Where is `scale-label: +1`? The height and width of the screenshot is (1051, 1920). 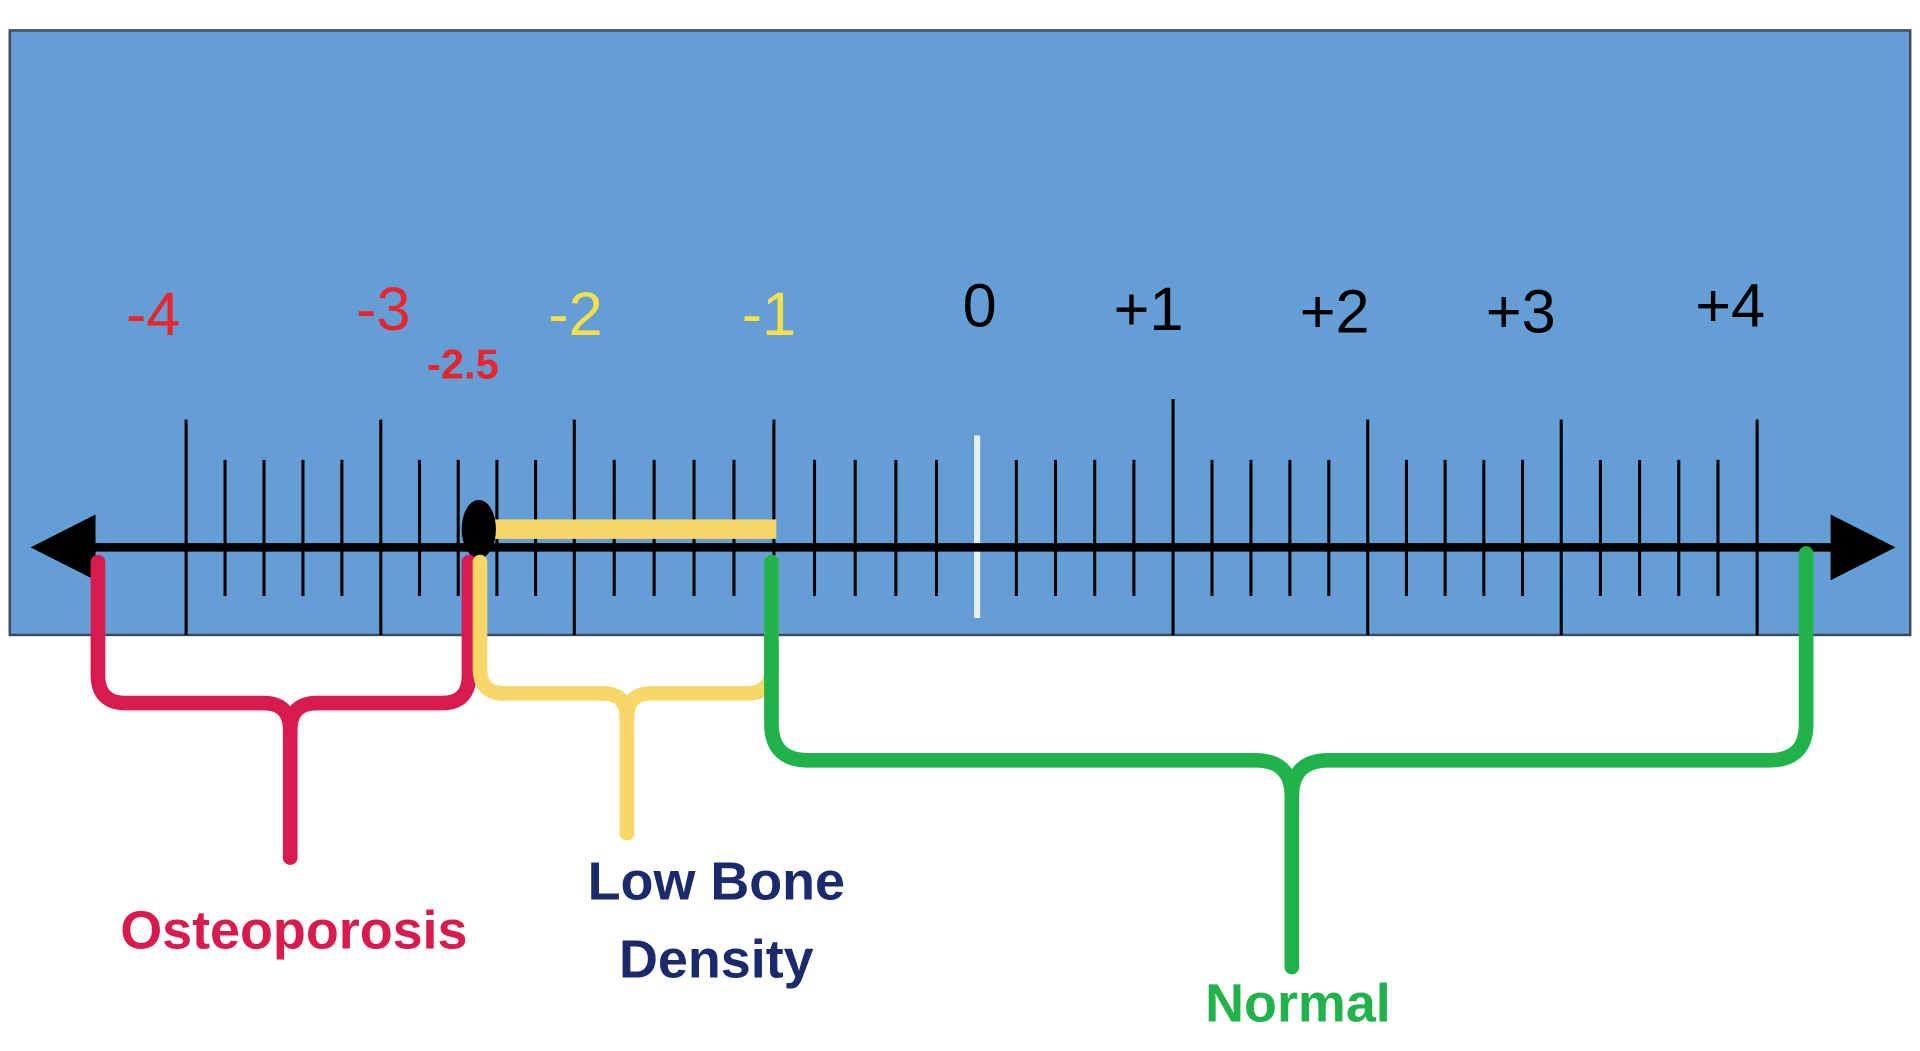 scale-label: +1 is located at coordinates (1149, 309).